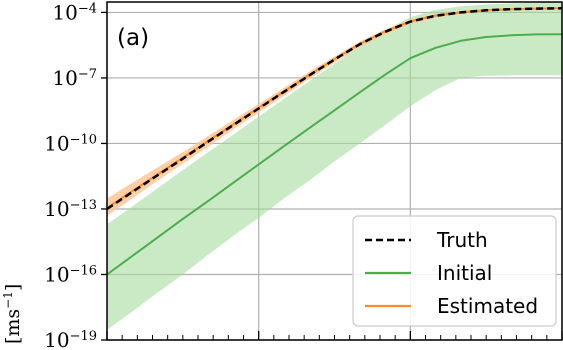 The width and height of the screenshot is (563, 350). Describe the element at coordinates (462, 240) in the screenshot. I see `legend-label-truth: Truth` at that location.